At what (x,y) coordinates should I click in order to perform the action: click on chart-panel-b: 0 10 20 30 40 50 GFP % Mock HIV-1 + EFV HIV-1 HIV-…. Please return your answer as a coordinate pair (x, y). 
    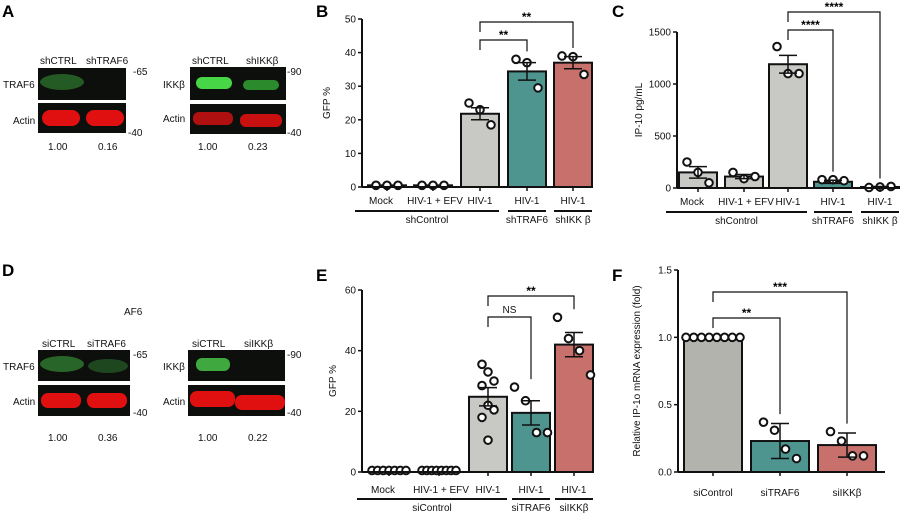
    Looking at the image, I should click on (457, 118).